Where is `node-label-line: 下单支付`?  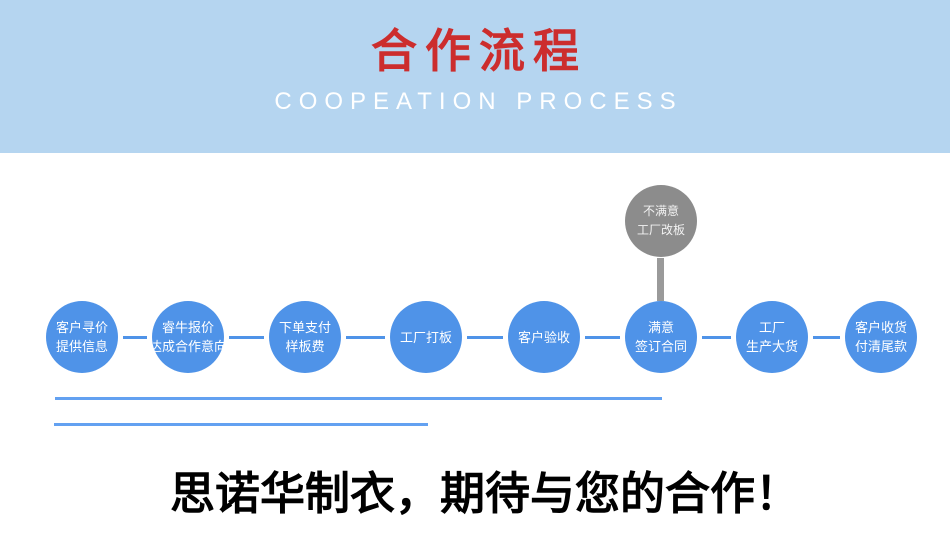
node-label-line: 下单支付 is located at coordinates (304, 327).